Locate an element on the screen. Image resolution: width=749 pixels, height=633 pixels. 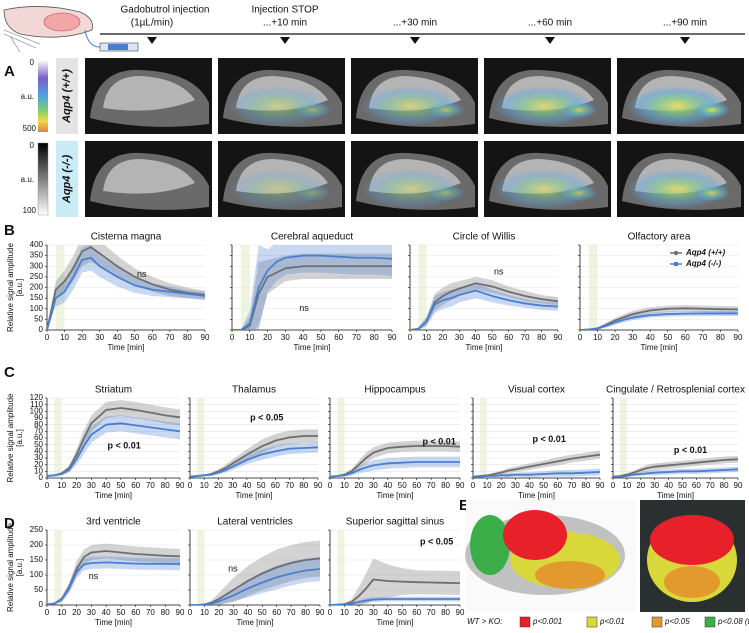
y-axis-label: Relative signal amplitude is located at coordinates (10, 566).